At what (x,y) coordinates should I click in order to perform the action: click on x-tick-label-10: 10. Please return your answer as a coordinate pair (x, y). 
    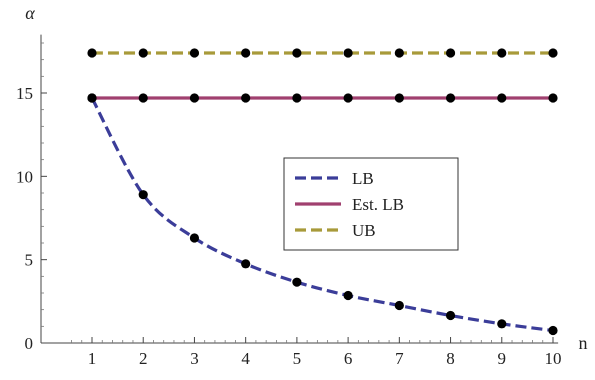
    Looking at the image, I should click on (553, 358).